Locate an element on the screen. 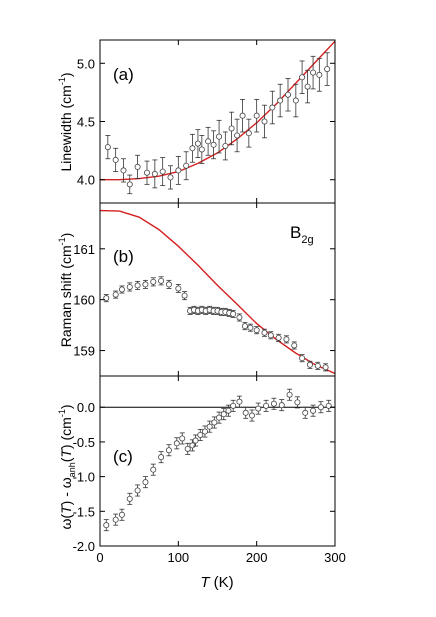  xtick-label: 300 is located at coordinates (335, 557).